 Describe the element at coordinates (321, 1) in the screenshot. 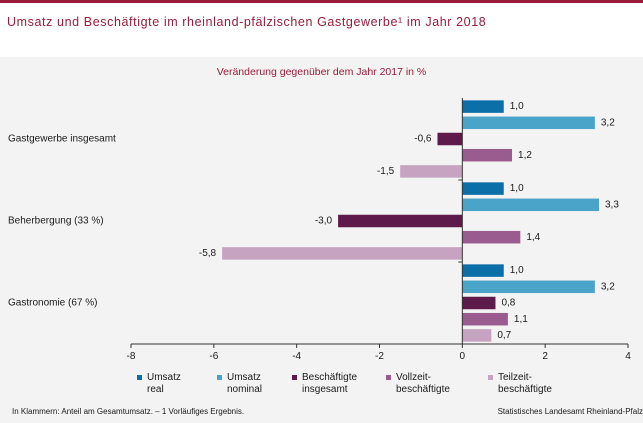

I see `title-rule` at that location.